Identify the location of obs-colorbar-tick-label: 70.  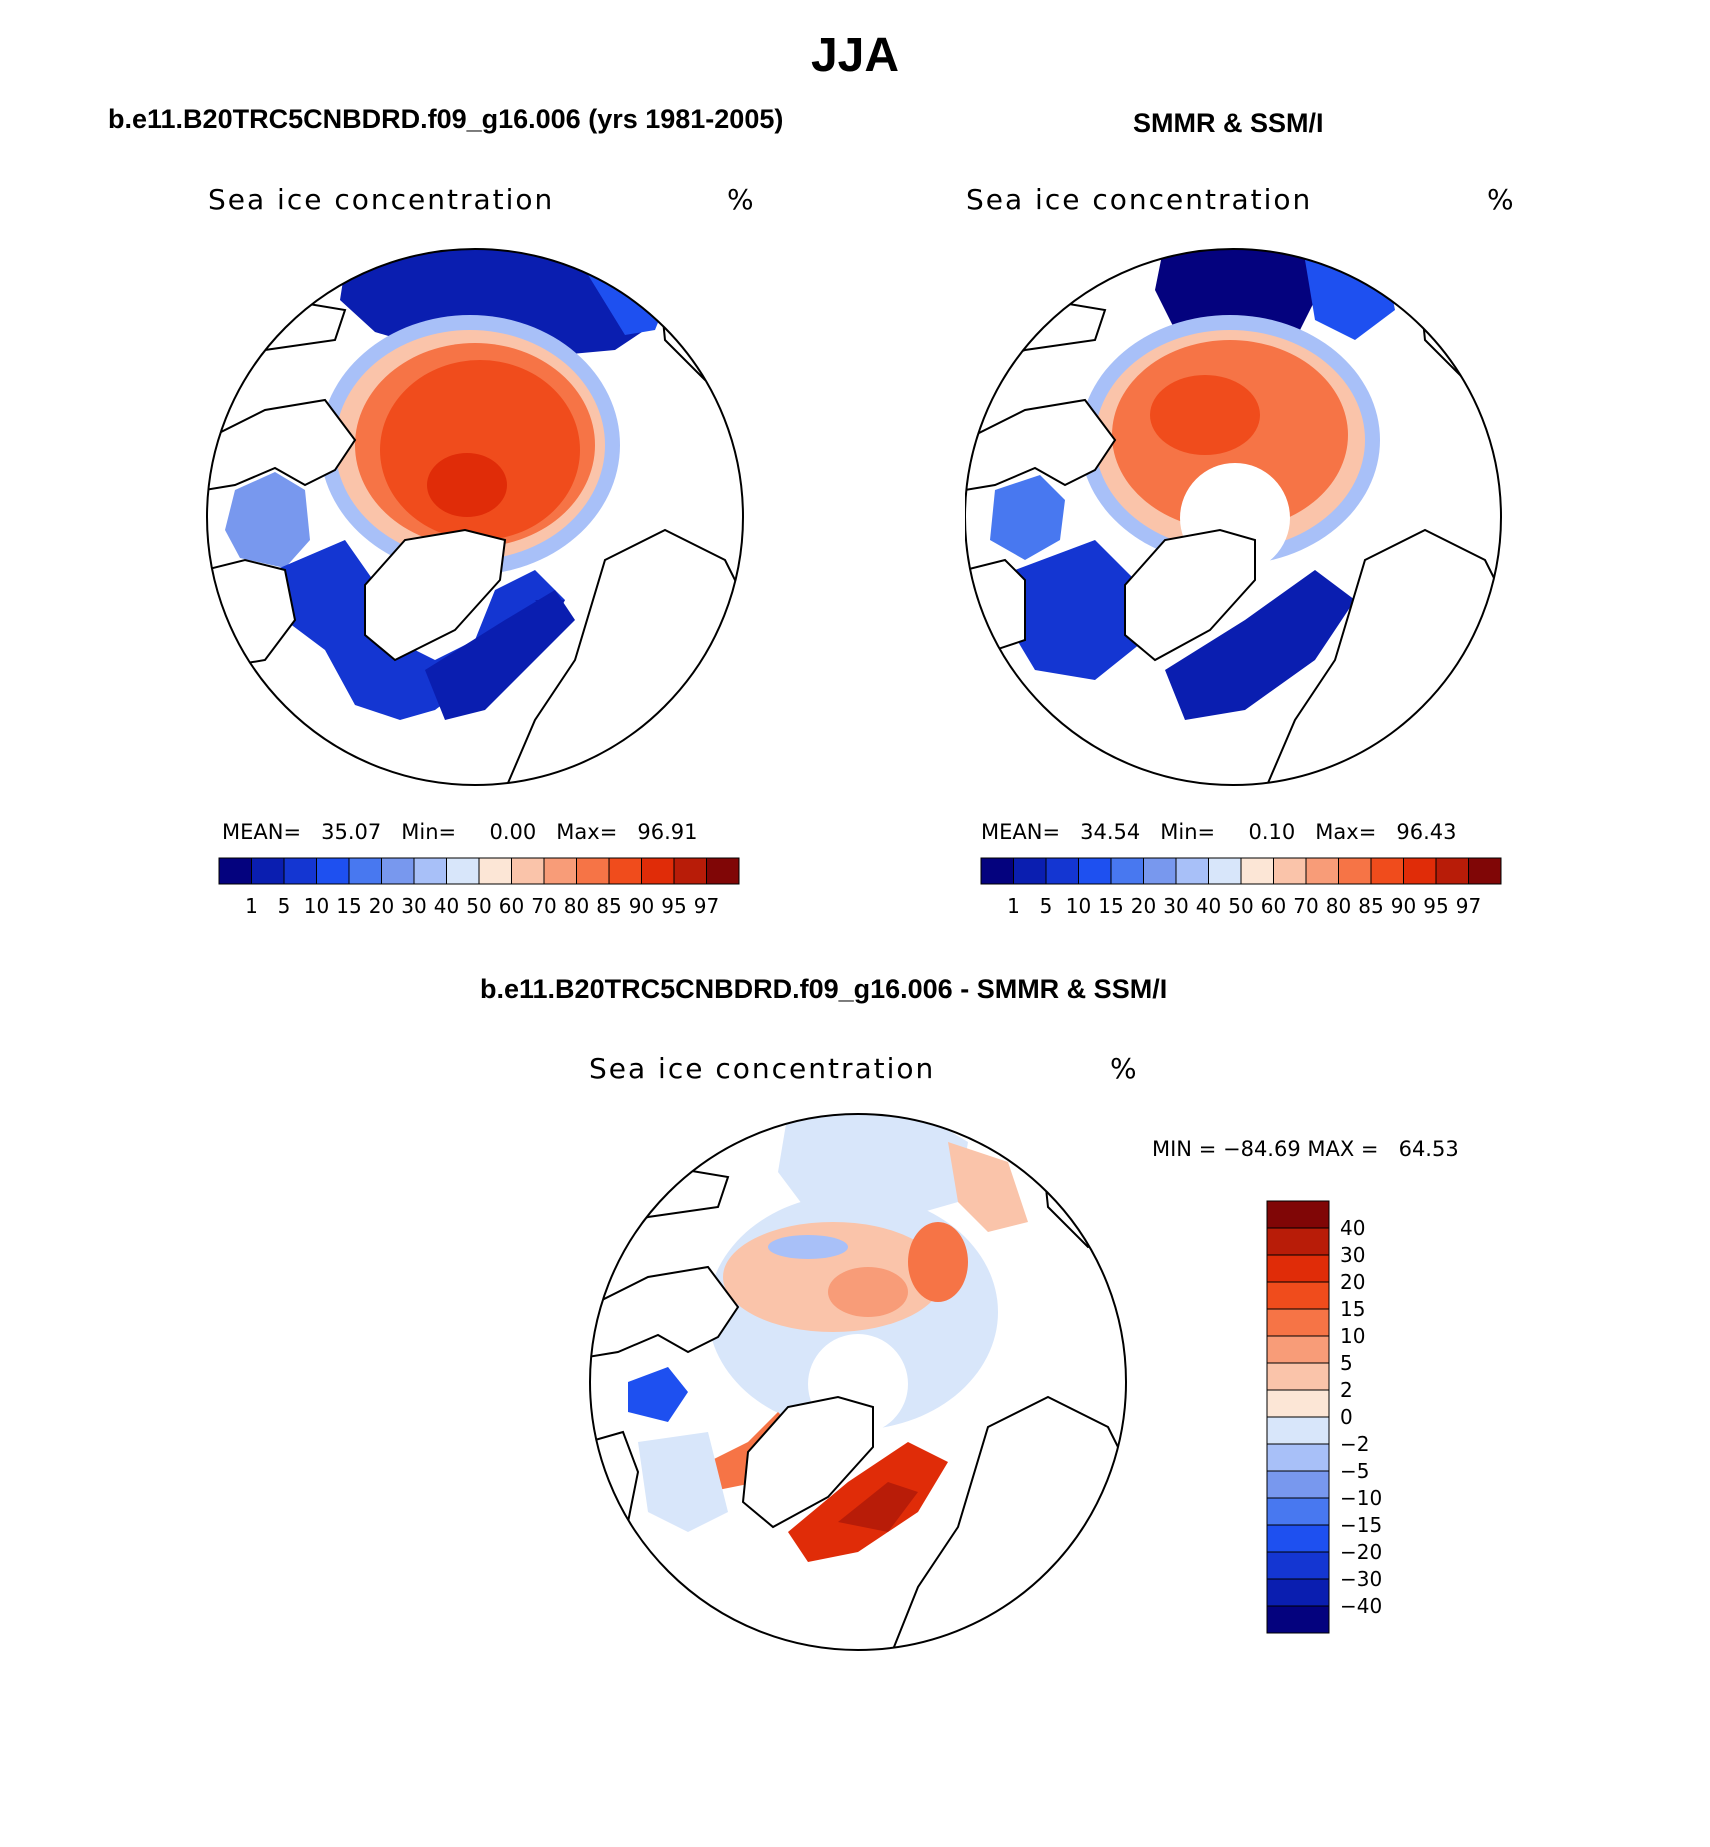
(1305, 906).